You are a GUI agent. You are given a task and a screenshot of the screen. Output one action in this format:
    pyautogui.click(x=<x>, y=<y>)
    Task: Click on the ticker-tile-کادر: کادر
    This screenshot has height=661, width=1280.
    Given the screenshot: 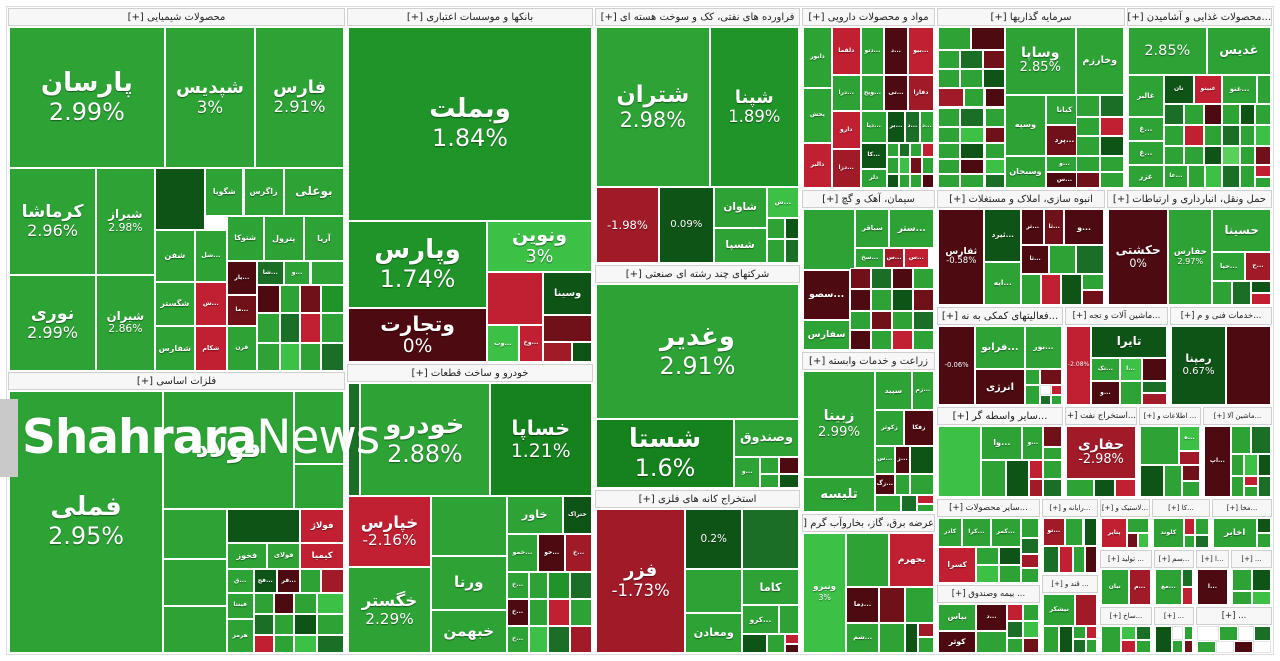 What is the action you would take?
    pyautogui.click(x=950, y=533)
    